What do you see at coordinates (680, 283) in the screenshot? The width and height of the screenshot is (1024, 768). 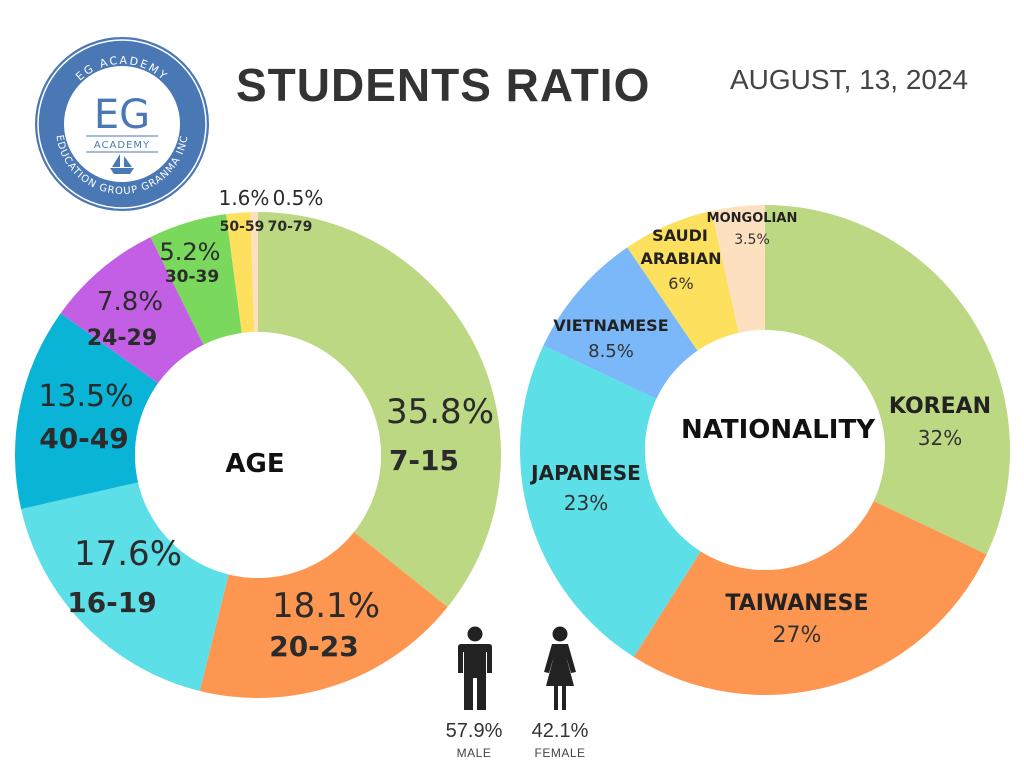 I see `nationality-pct-saudi-arabian: 6%` at bounding box center [680, 283].